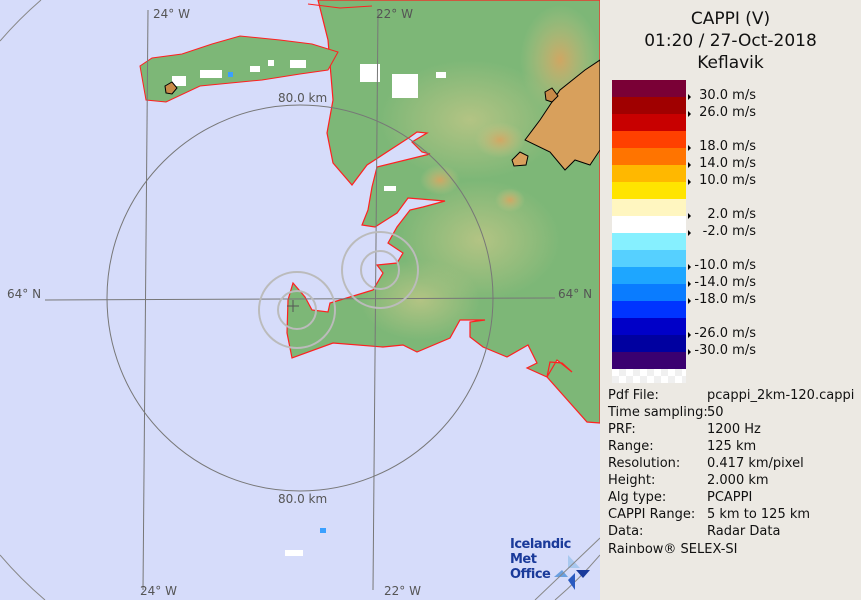  Describe the element at coordinates (715, 412) in the screenshot. I see `info-value: 50` at that location.